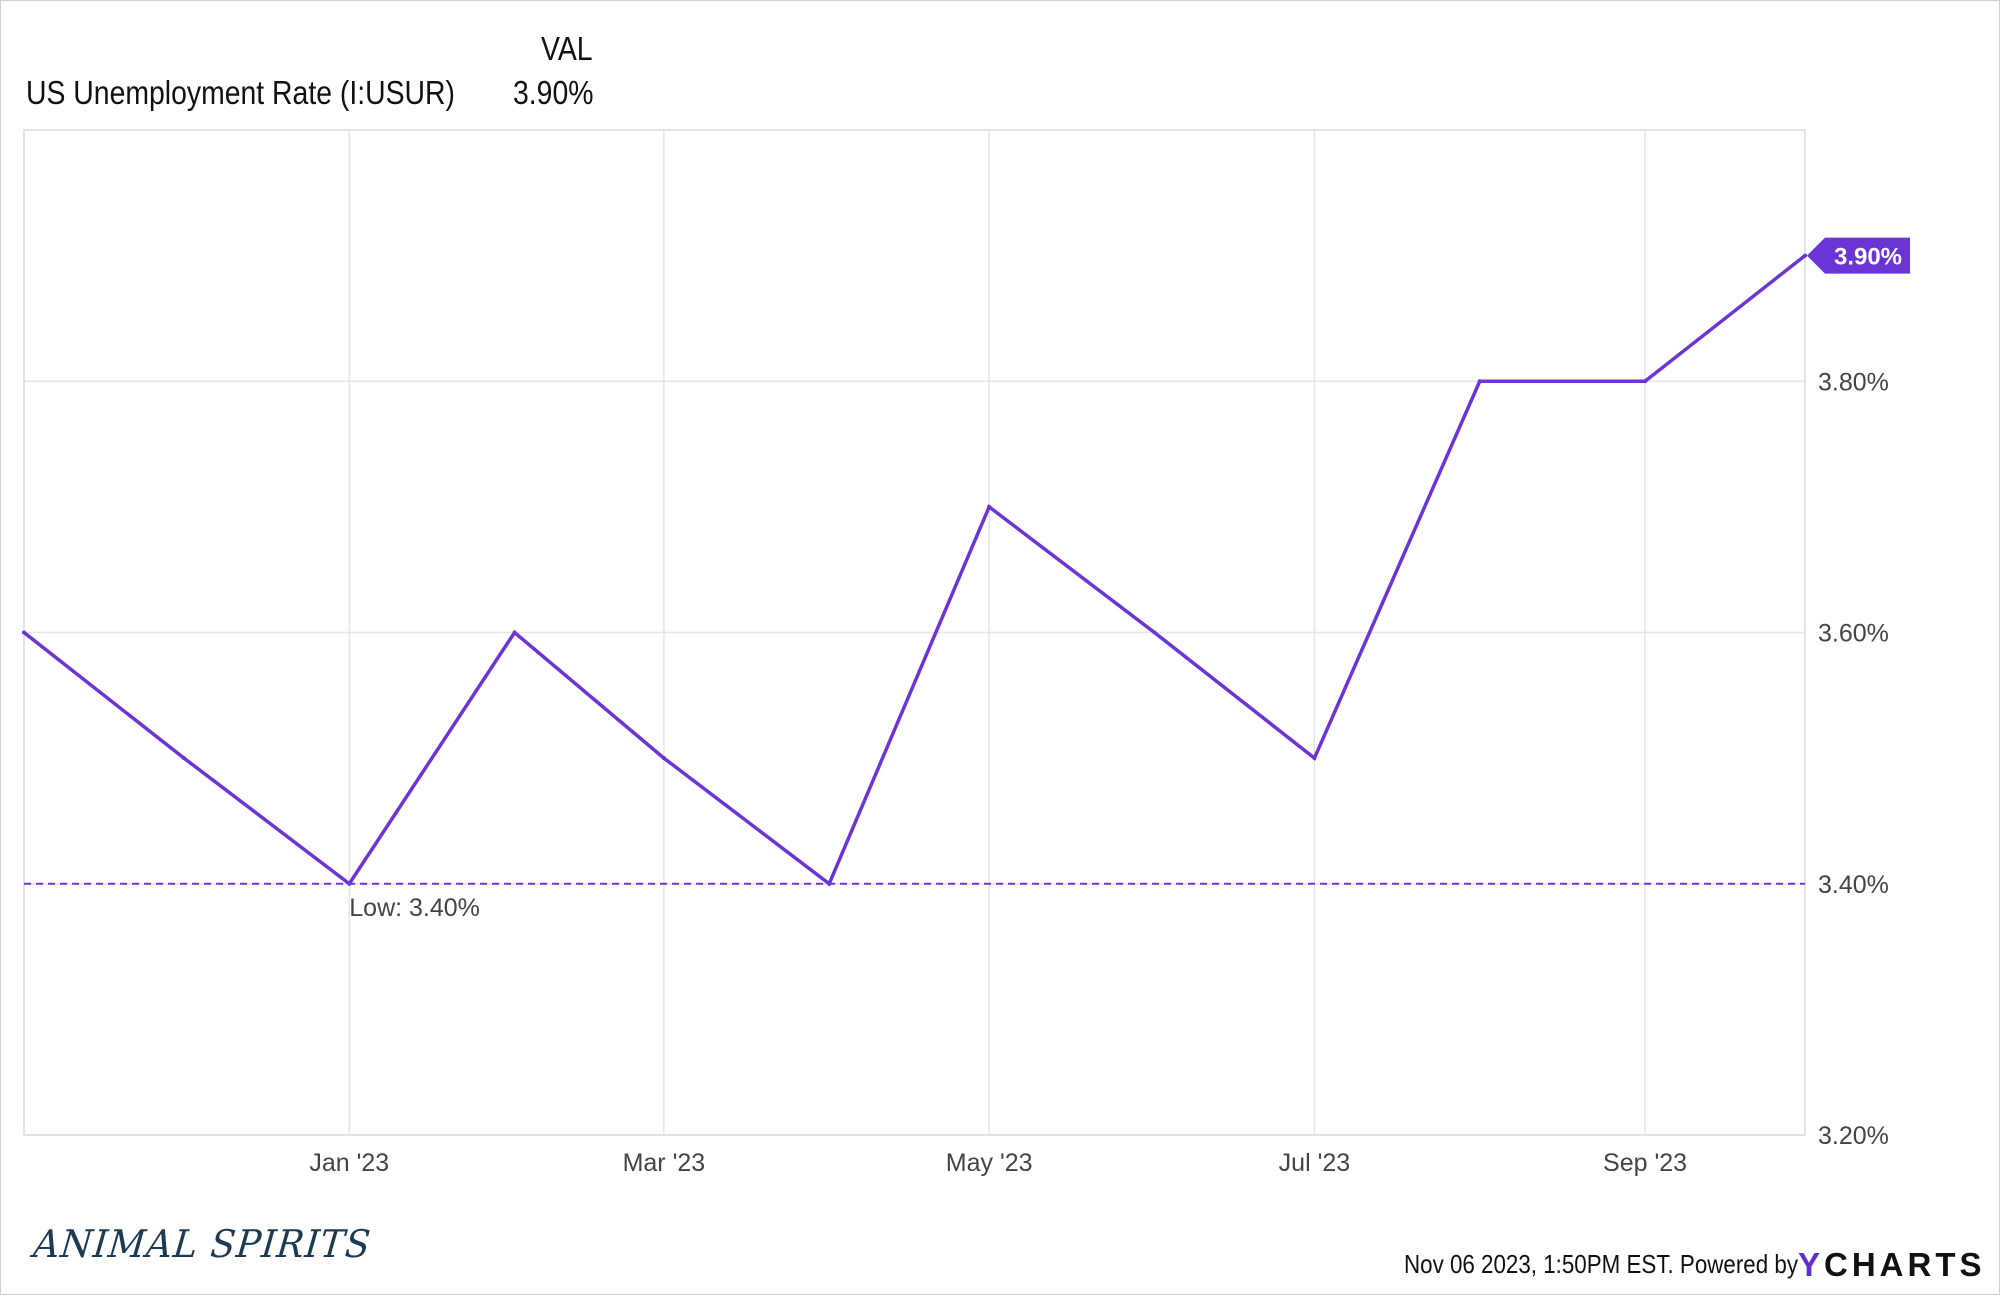 The width and height of the screenshot is (2000, 1295). What do you see at coordinates (1868, 257) in the screenshot?
I see `last-value-tag-text: 3.90%` at bounding box center [1868, 257].